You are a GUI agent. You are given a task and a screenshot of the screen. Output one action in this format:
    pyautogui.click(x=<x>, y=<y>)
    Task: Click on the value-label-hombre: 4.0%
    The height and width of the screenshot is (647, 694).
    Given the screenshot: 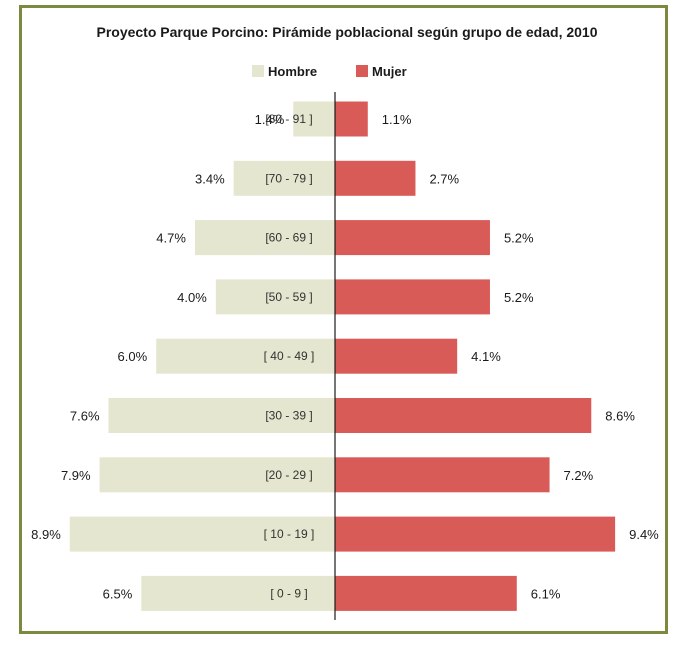 What is the action you would take?
    pyautogui.click(x=192, y=297)
    